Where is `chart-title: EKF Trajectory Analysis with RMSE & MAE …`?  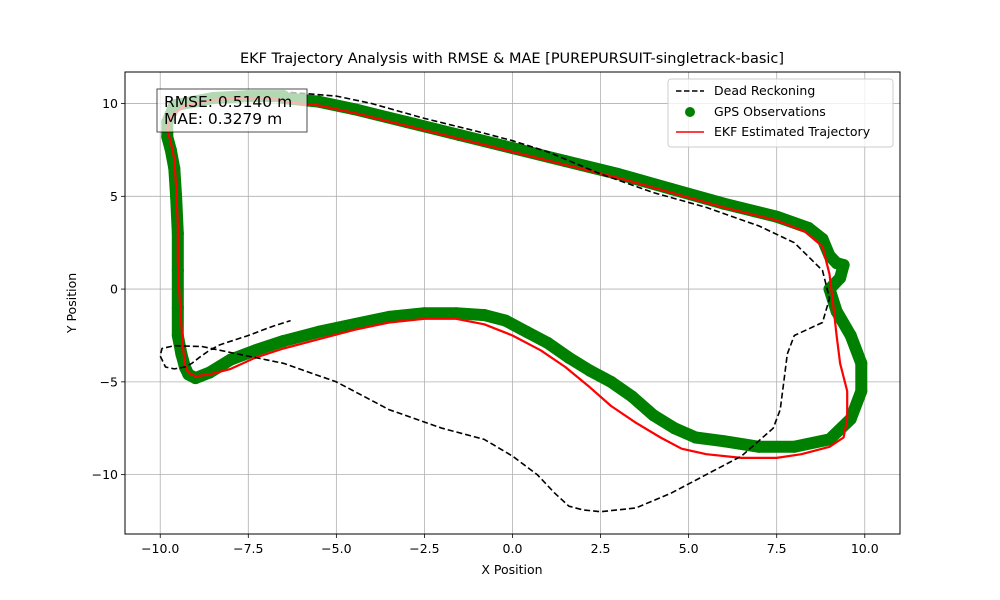
chart-title: EKF Trajectory Analysis with RMSE & MAE … is located at coordinates (512, 59).